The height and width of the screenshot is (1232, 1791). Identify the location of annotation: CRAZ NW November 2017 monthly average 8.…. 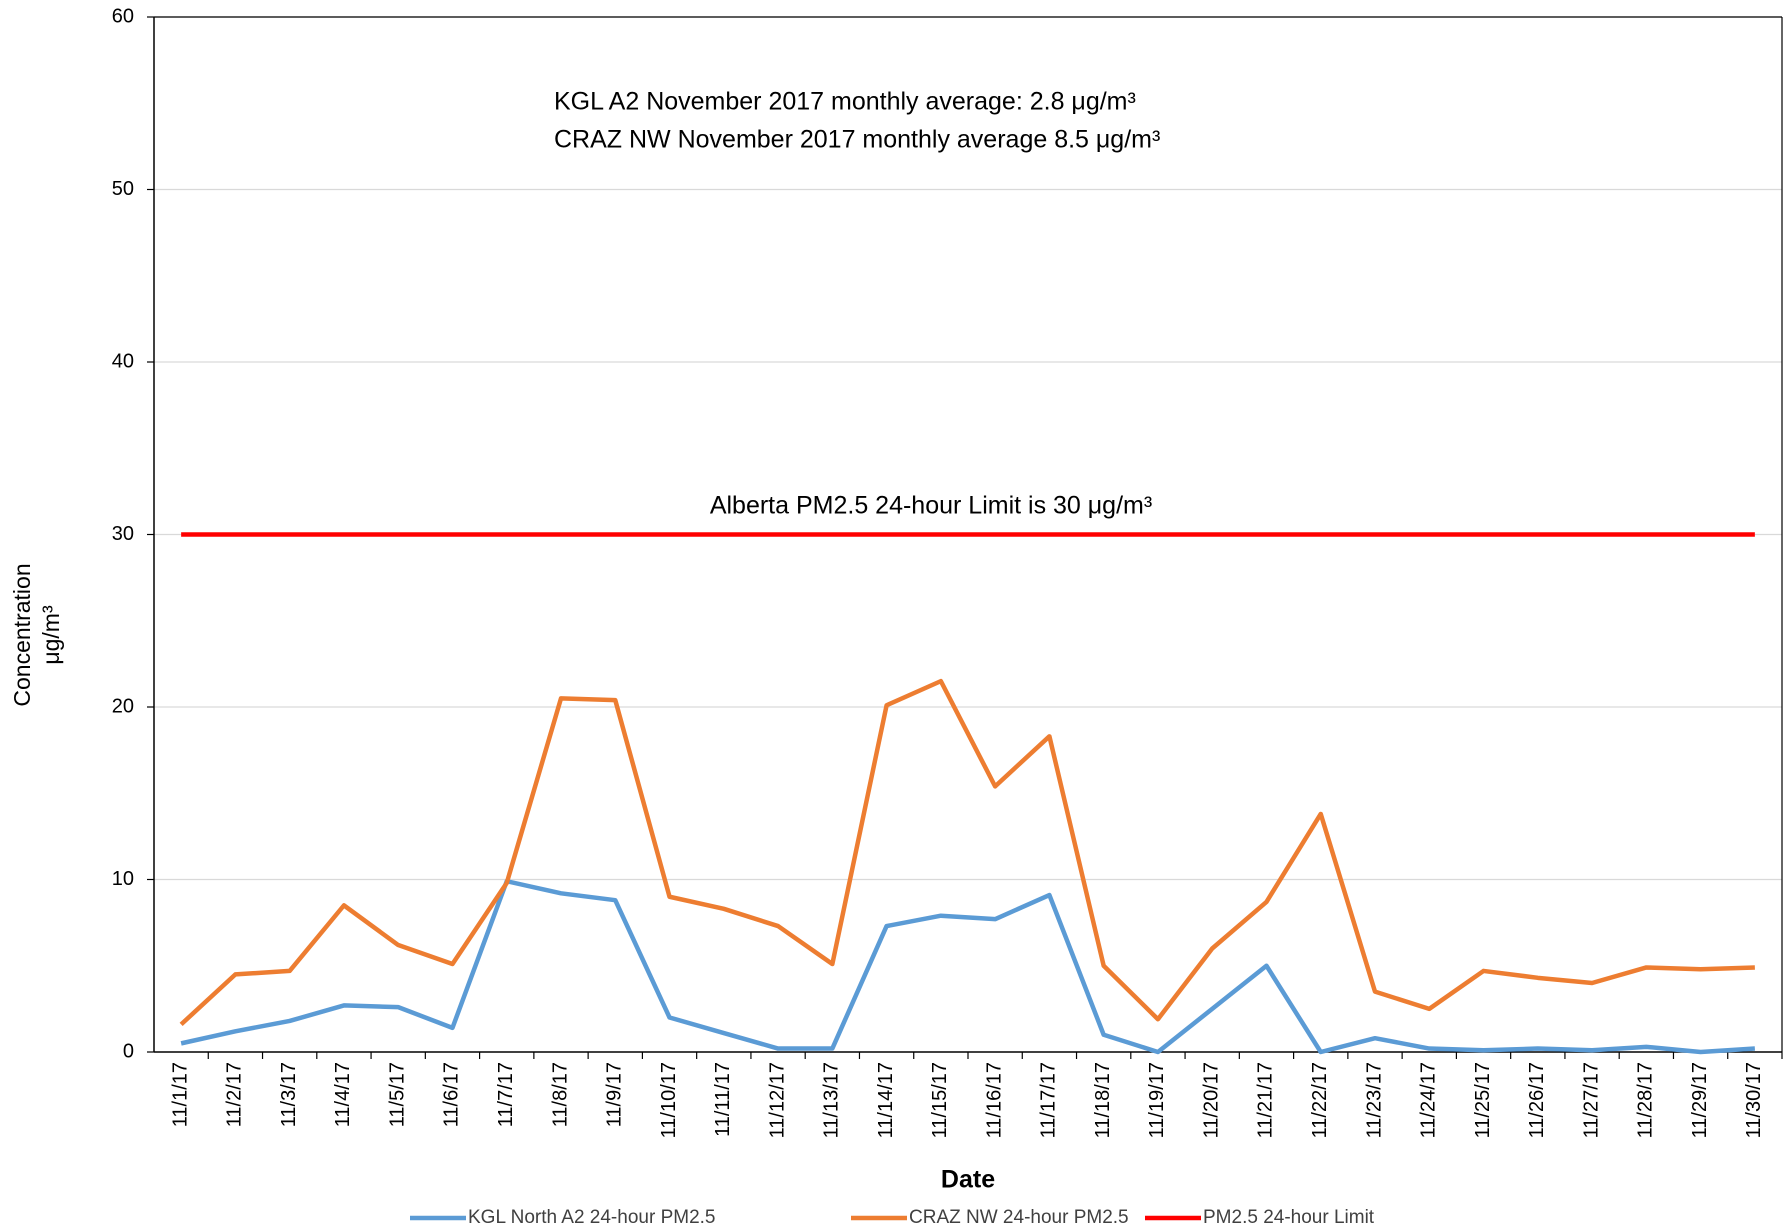
(857, 140).